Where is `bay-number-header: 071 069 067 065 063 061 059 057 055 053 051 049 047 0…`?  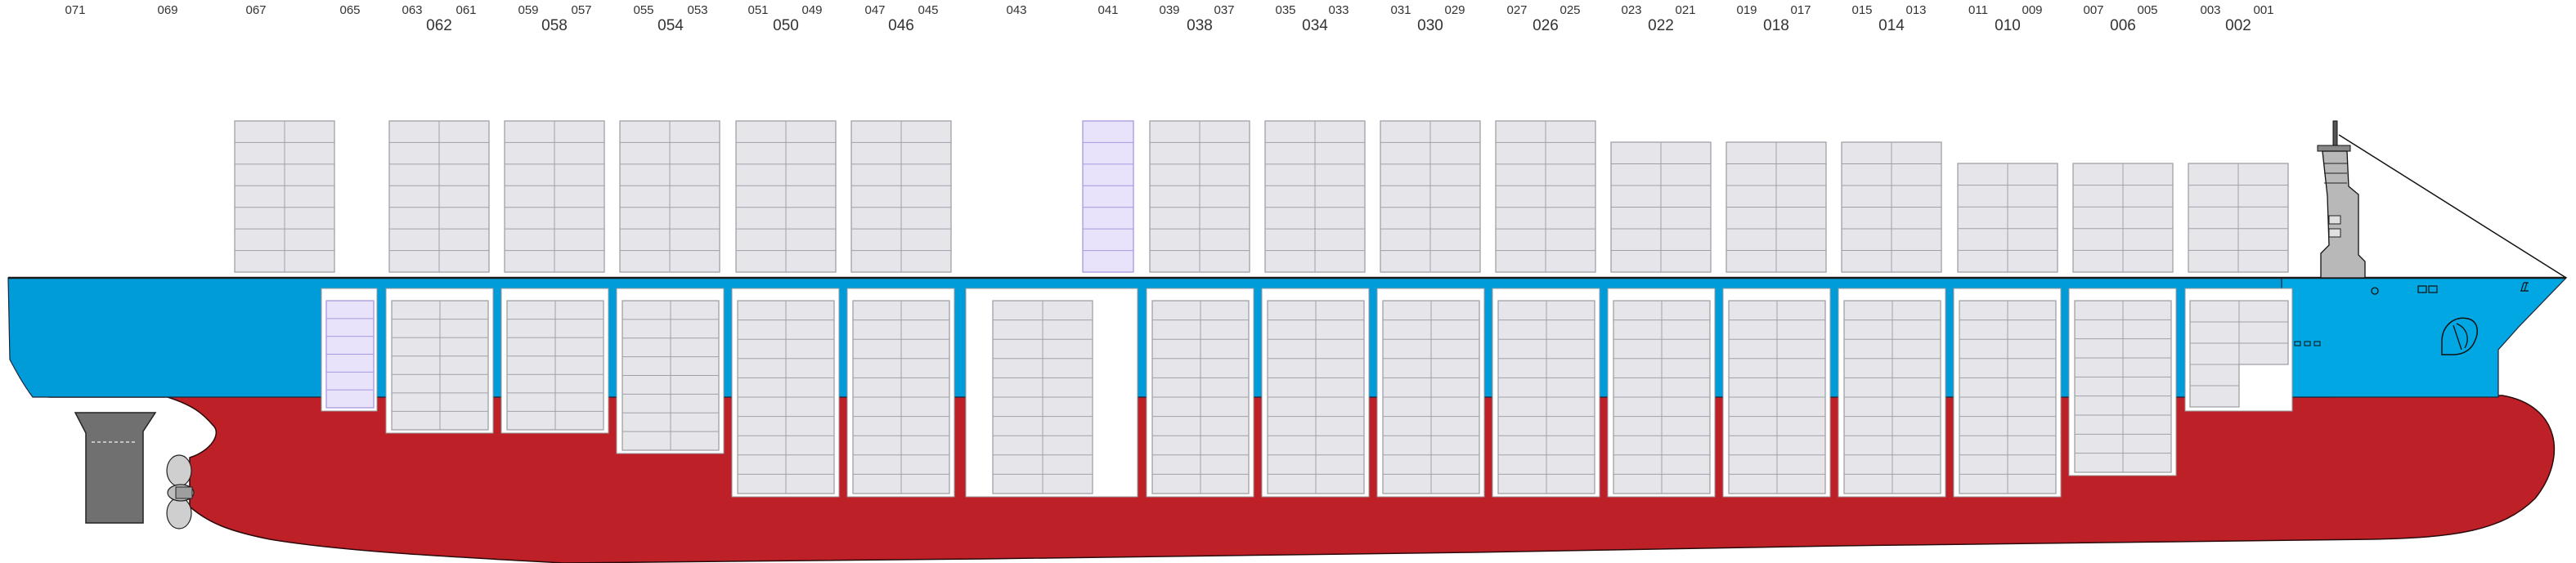
bay-number-header: 071 069 067 065 063 061 059 057 055 053 051 049 047 0… is located at coordinates (1288, 17).